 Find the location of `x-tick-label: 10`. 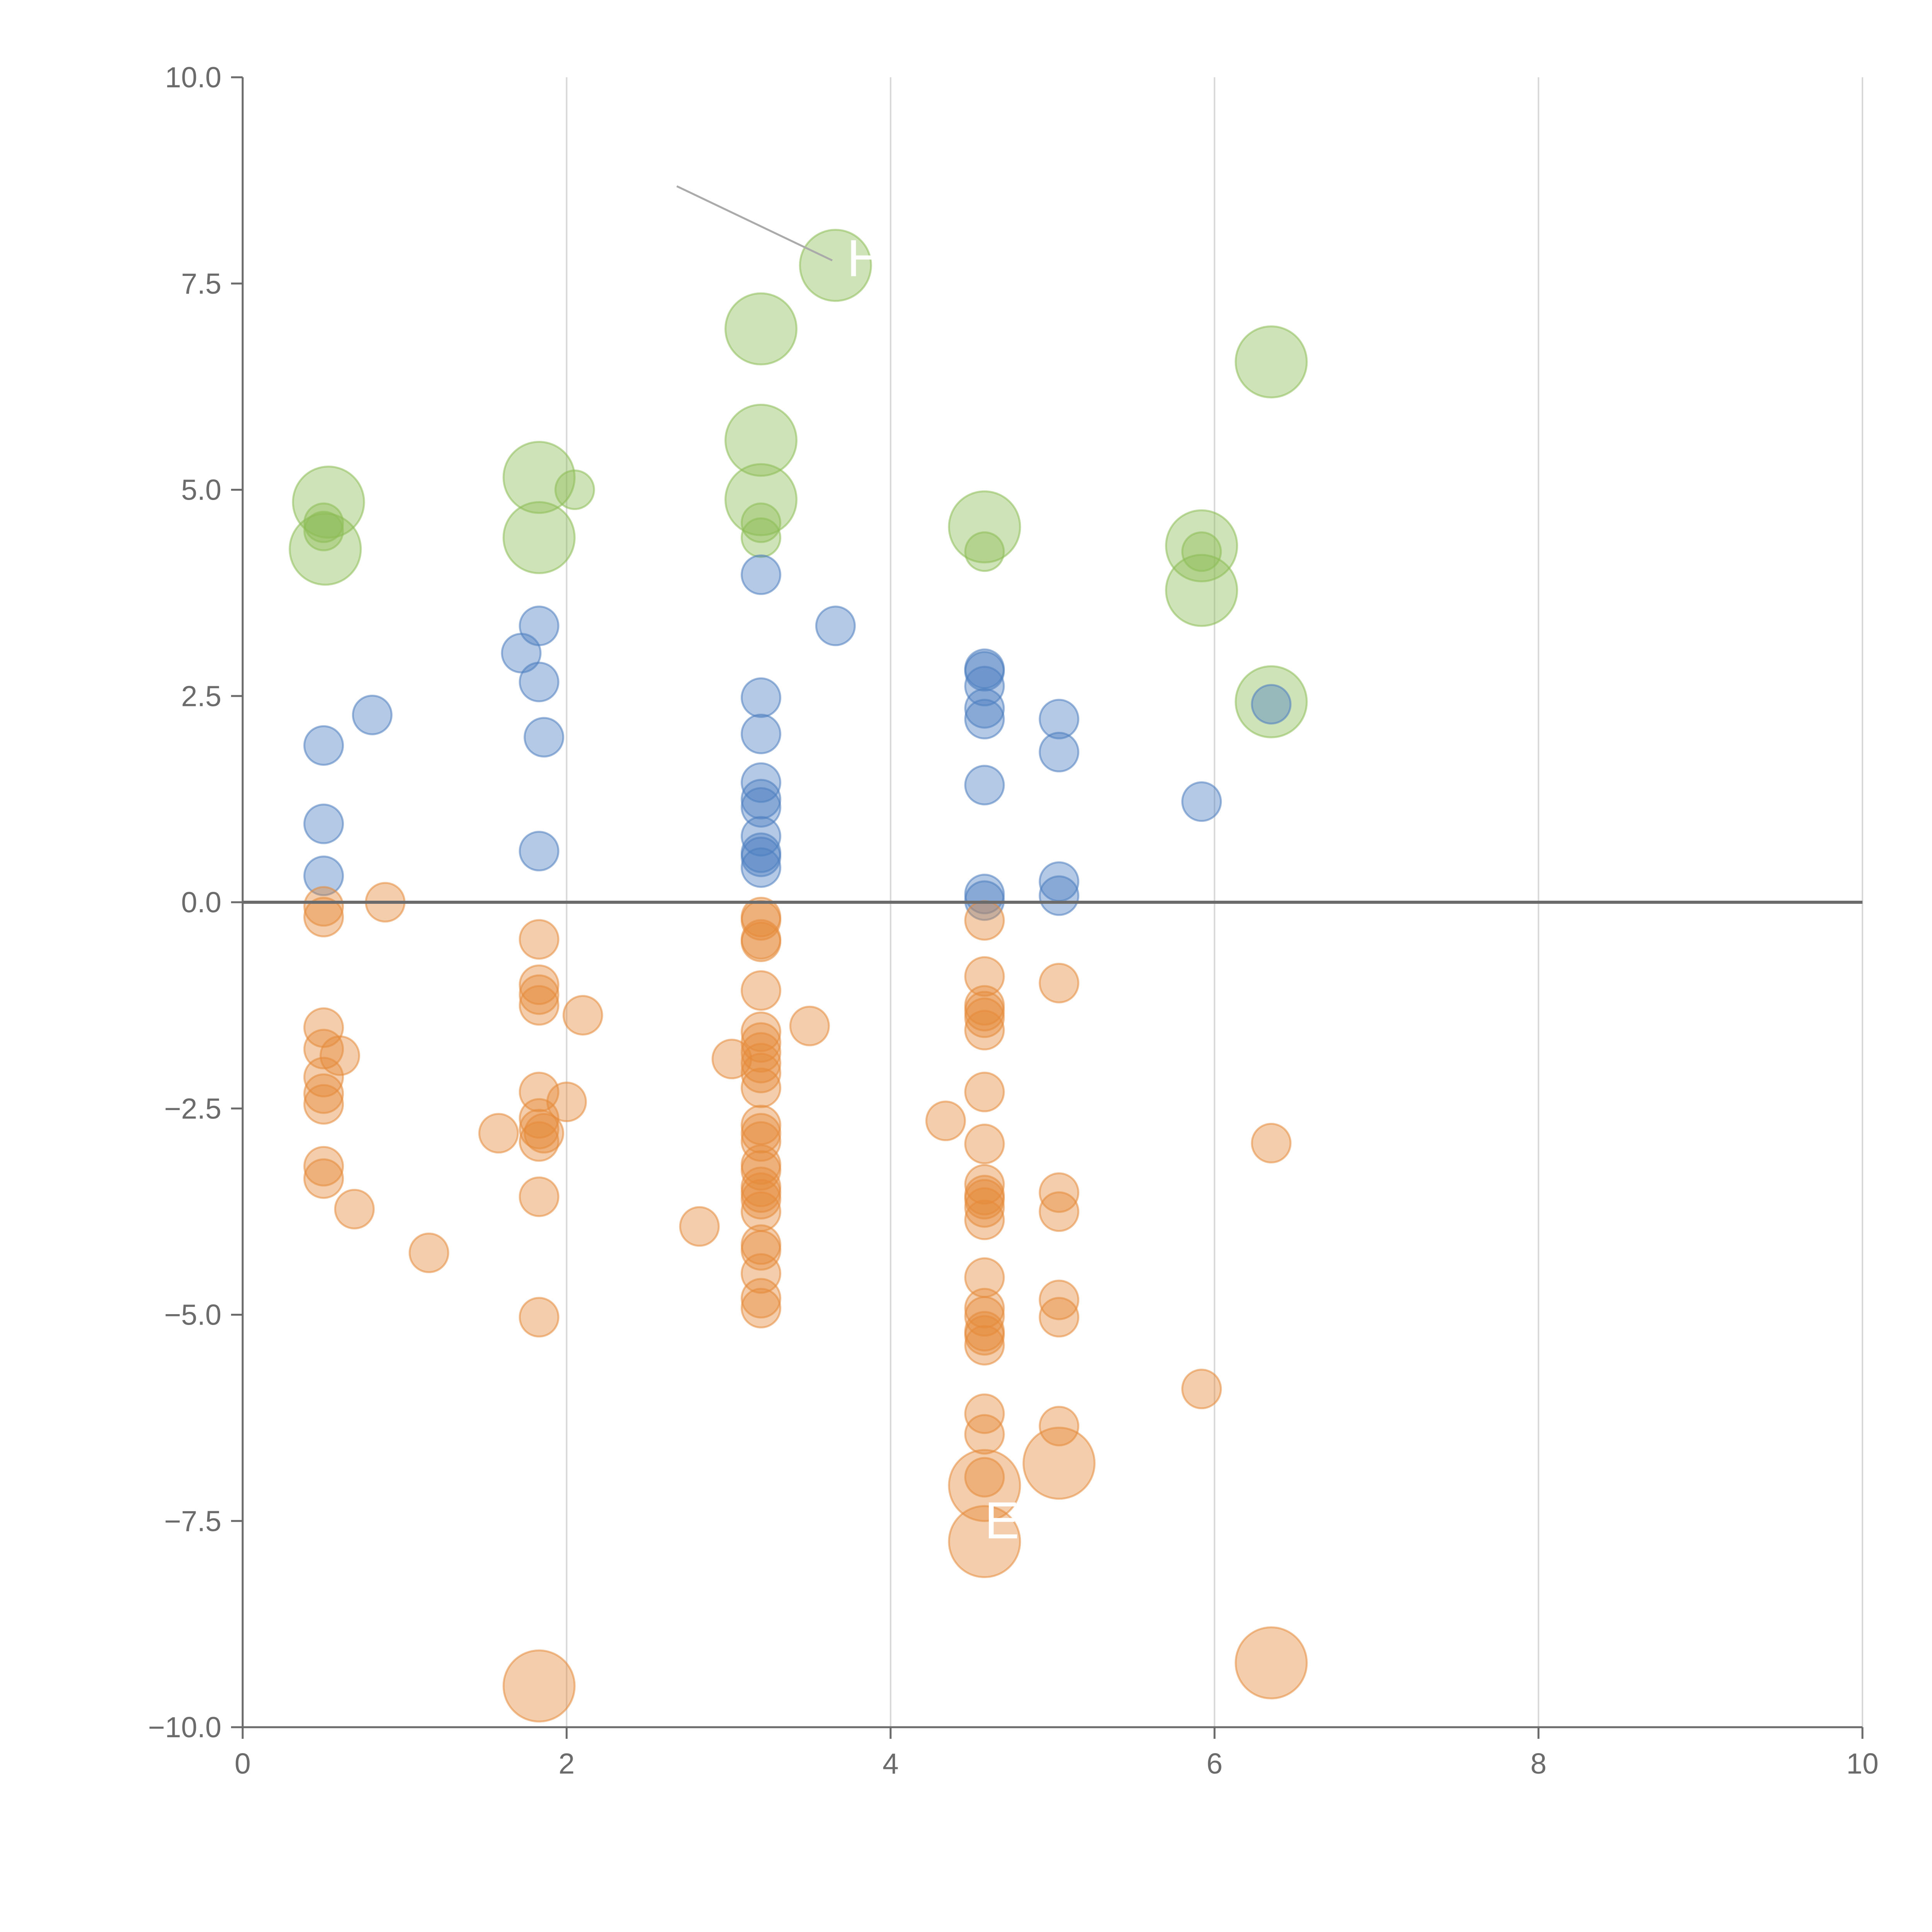

x-tick-label: 10 is located at coordinates (1862, 1764).